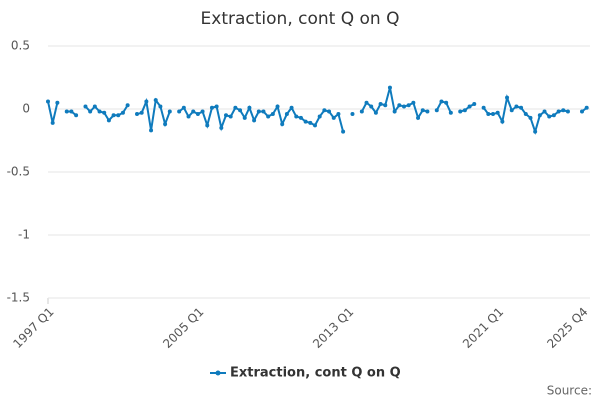  Describe the element at coordinates (183, 328) in the screenshot. I see `x-tick-label: 2005 Q1` at that location.